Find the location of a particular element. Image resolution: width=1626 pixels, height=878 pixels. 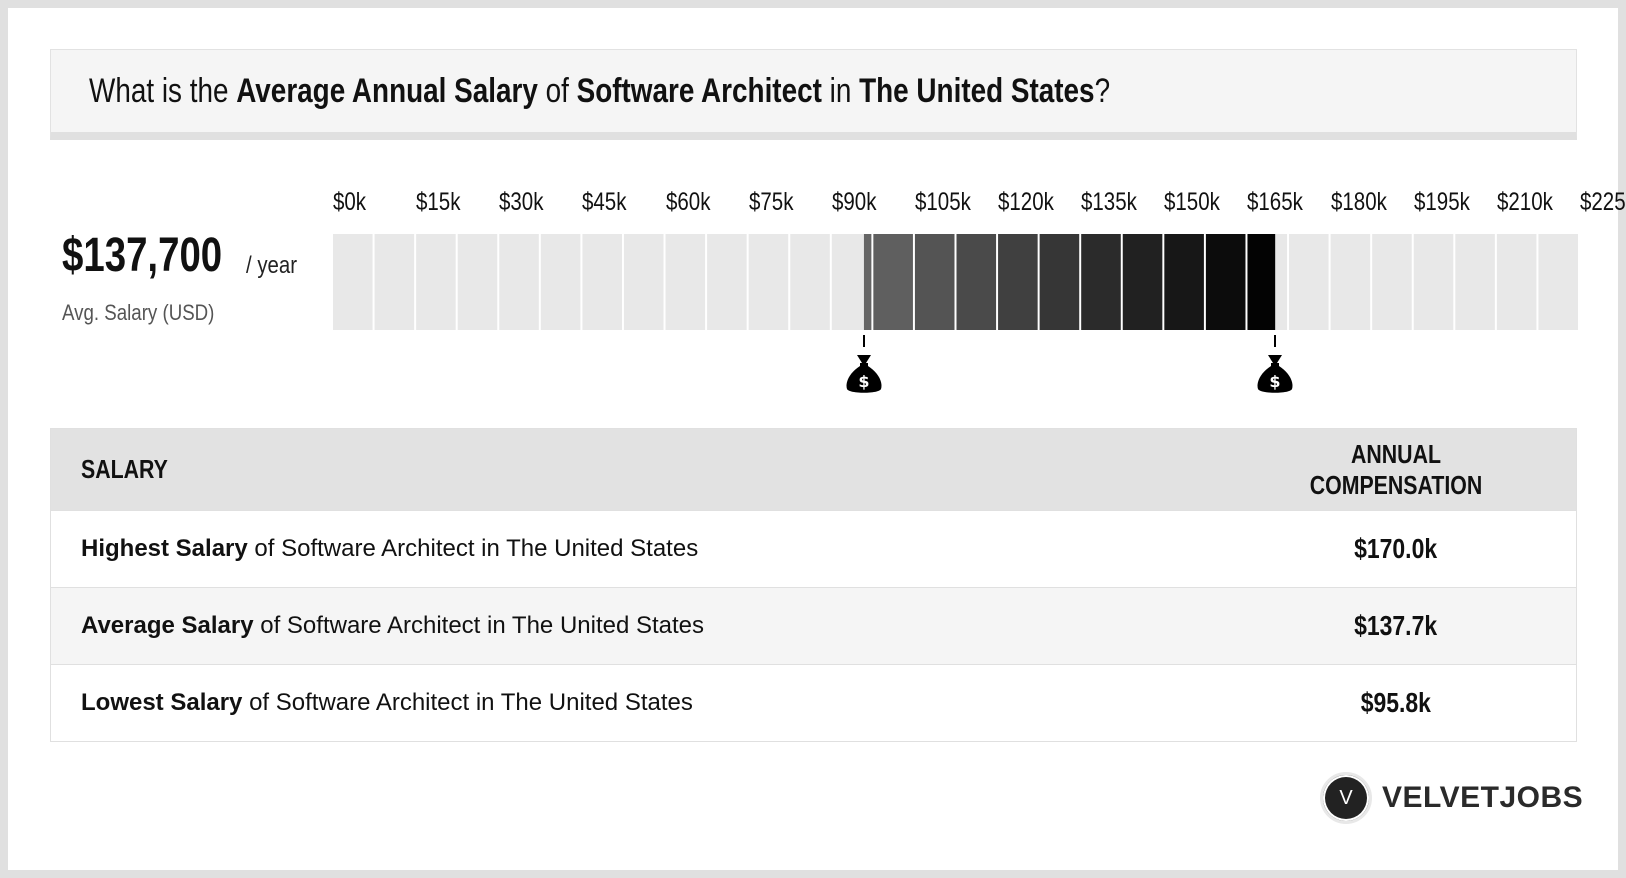

logo-icon: V is located at coordinates (1346, 798).